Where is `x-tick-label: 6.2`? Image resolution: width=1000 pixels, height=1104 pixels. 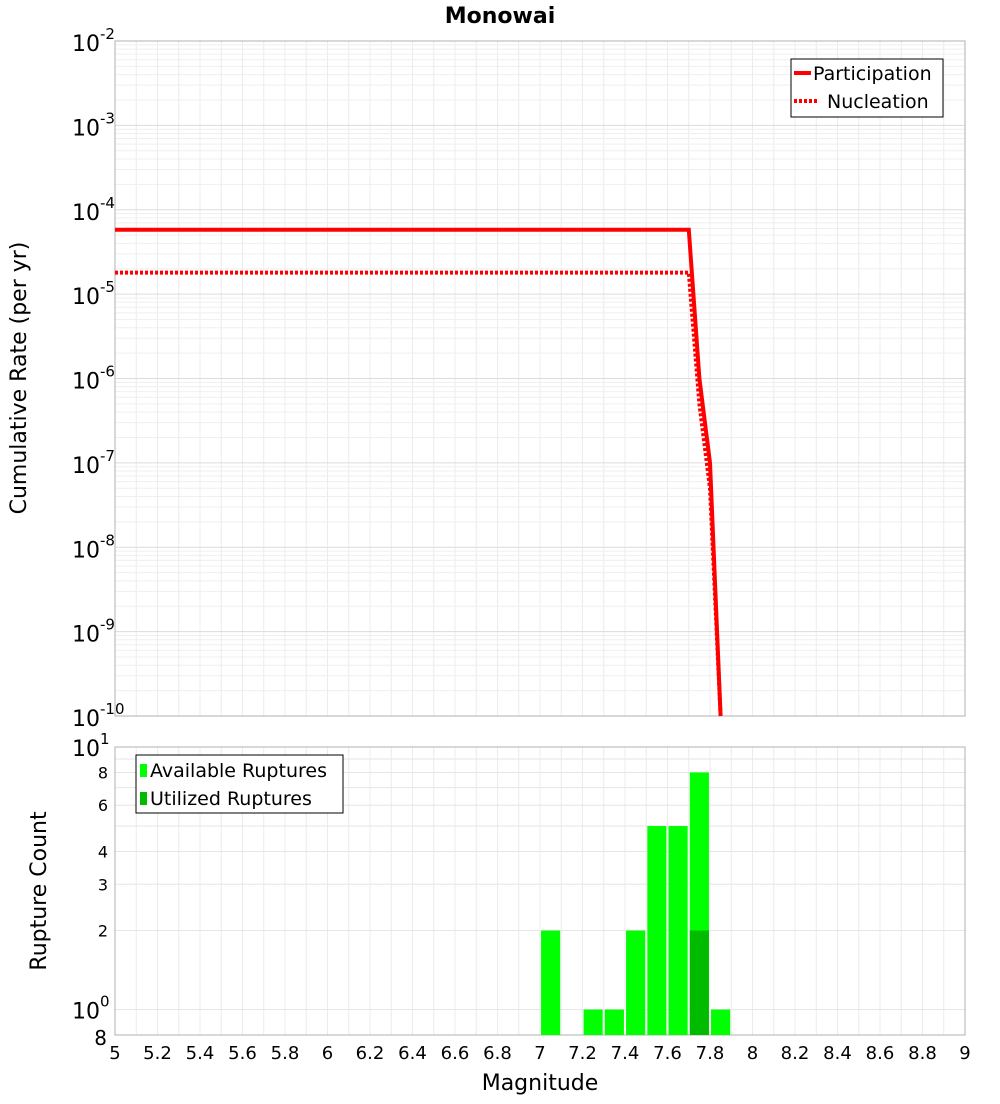
x-tick-label: 6.2 is located at coordinates (370, 1053).